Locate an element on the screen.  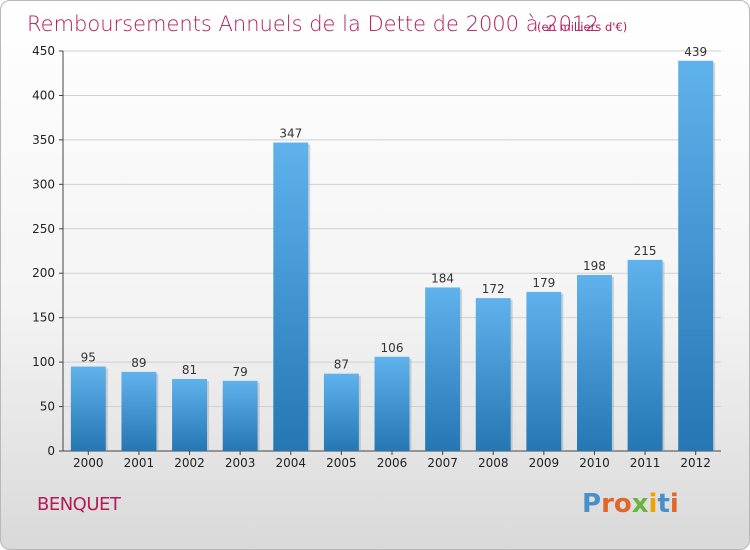
data-label: 347 is located at coordinates (290, 134).